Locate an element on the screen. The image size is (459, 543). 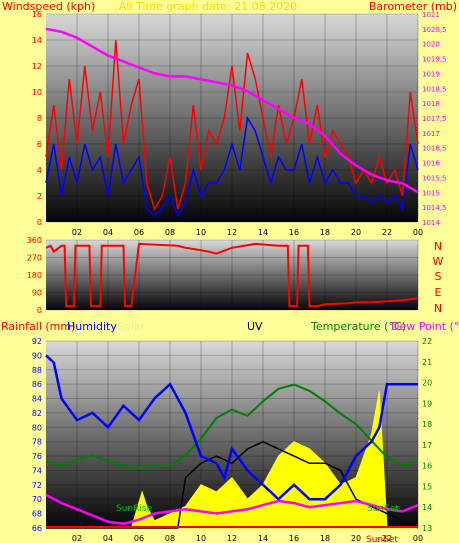
temp-humidity-x-tick: 04 is located at coordinates (108, 538).